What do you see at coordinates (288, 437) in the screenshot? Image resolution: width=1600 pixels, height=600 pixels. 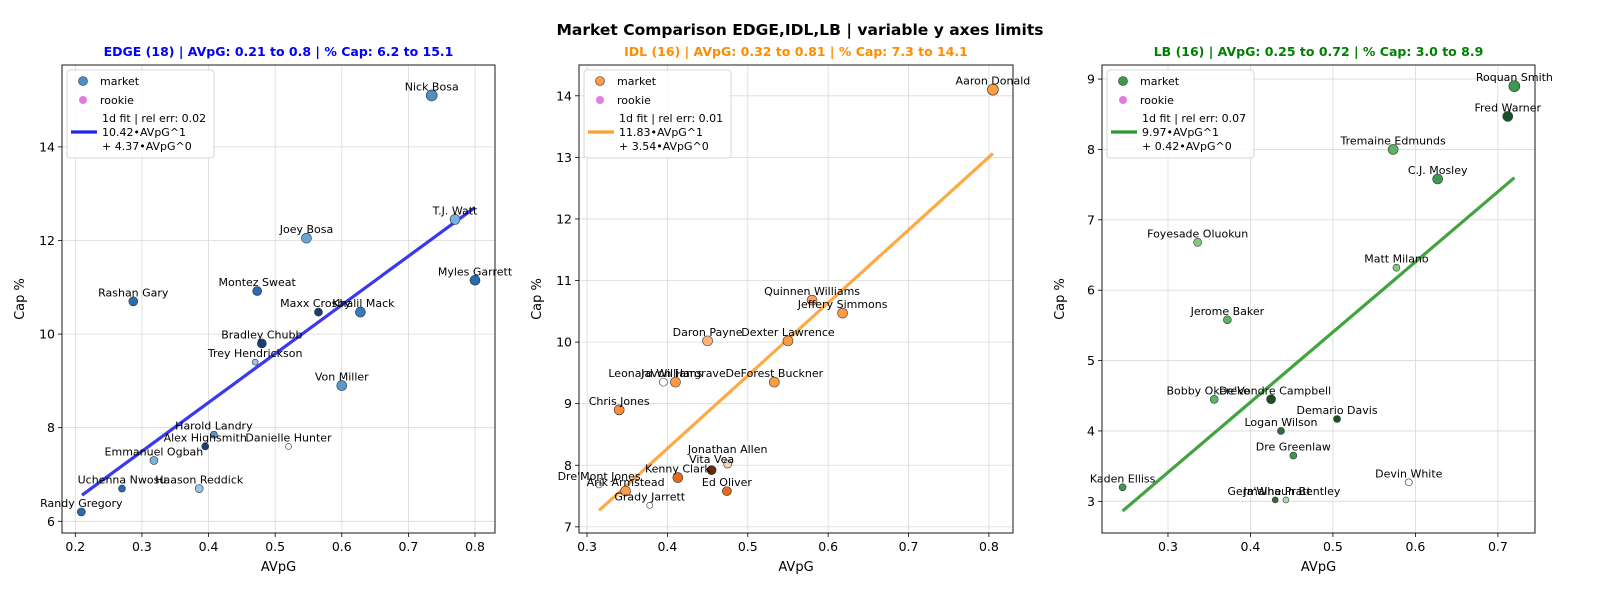 I see `point-label: Danielle Hunter` at bounding box center [288, 437].